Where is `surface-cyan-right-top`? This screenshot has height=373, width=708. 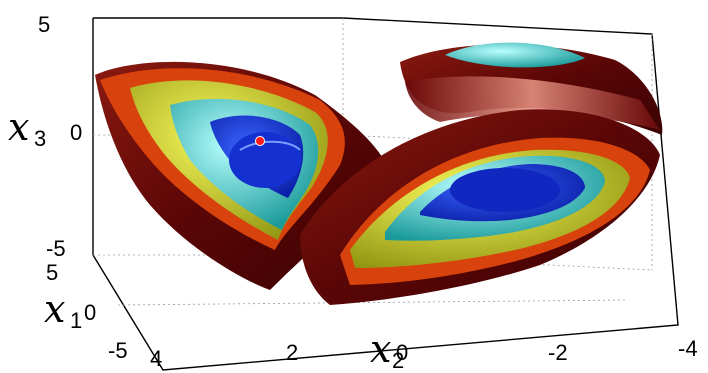 surface-cyan-right-top is located at coordinates (515, 55).